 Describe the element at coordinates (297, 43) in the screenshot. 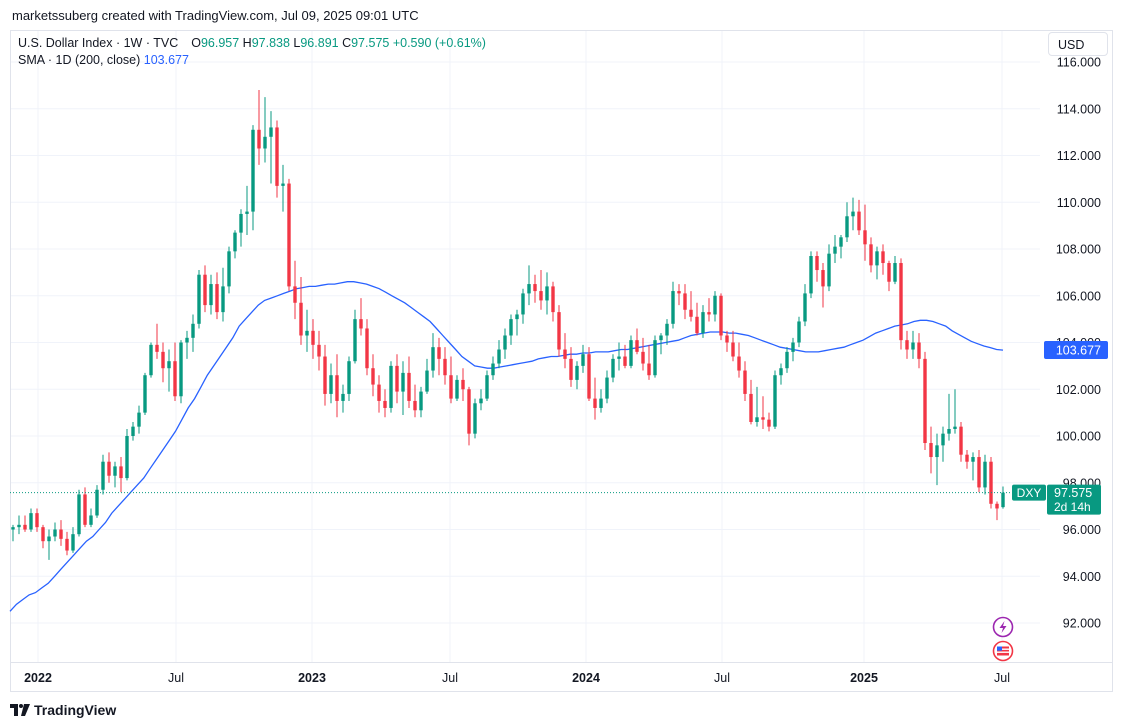

I see `low-label: L` at that location.